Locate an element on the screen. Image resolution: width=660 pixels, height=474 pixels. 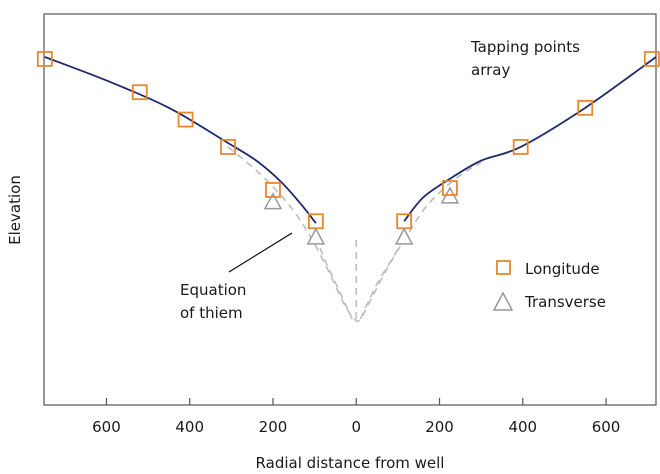
x-tick-label-5: 400 is located at coordinates (522, 427).